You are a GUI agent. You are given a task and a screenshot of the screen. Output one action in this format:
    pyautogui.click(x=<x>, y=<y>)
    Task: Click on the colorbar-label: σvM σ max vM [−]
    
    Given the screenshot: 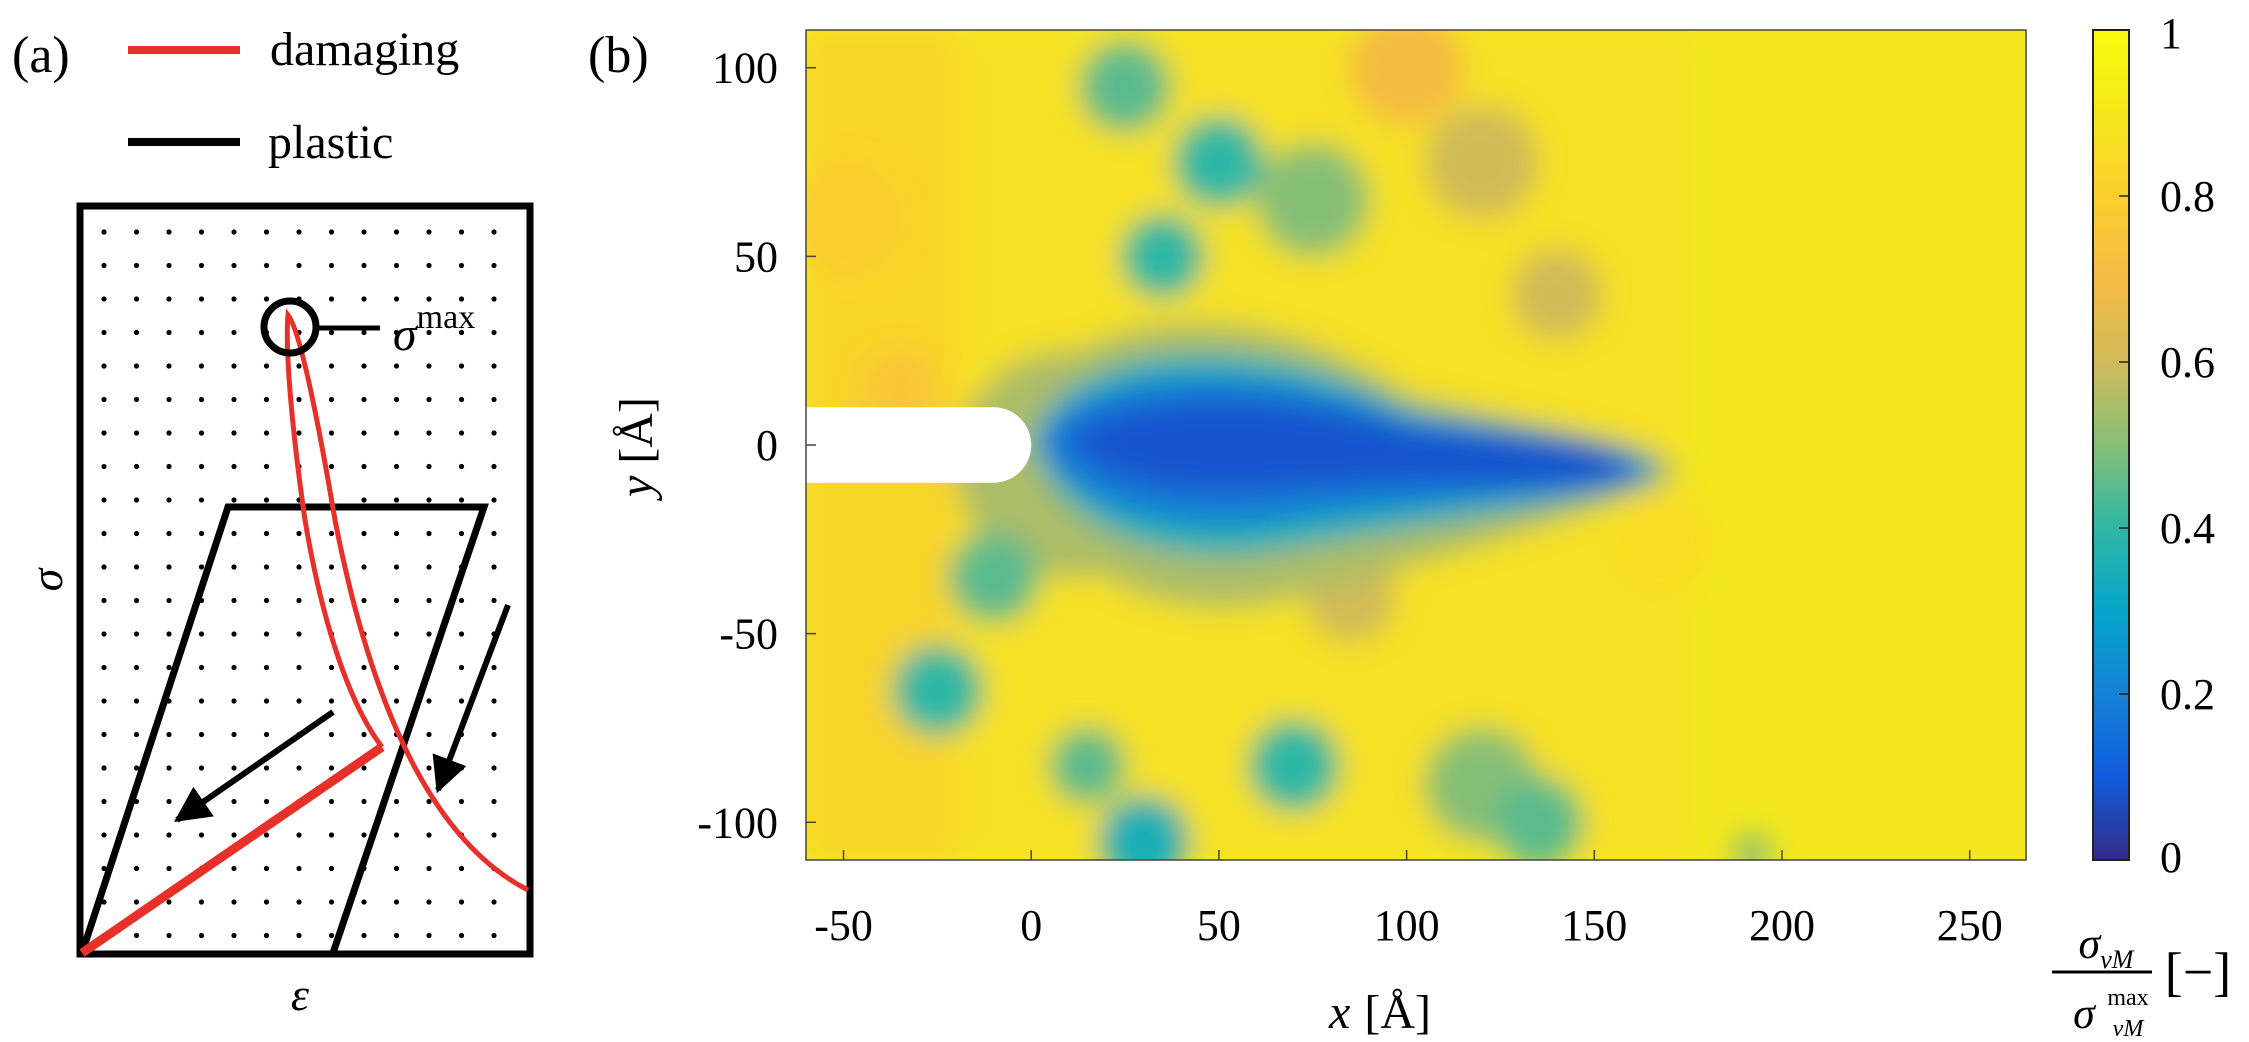 What is the action you would take?
    pyautogui.click(x=2141, y=980)
    